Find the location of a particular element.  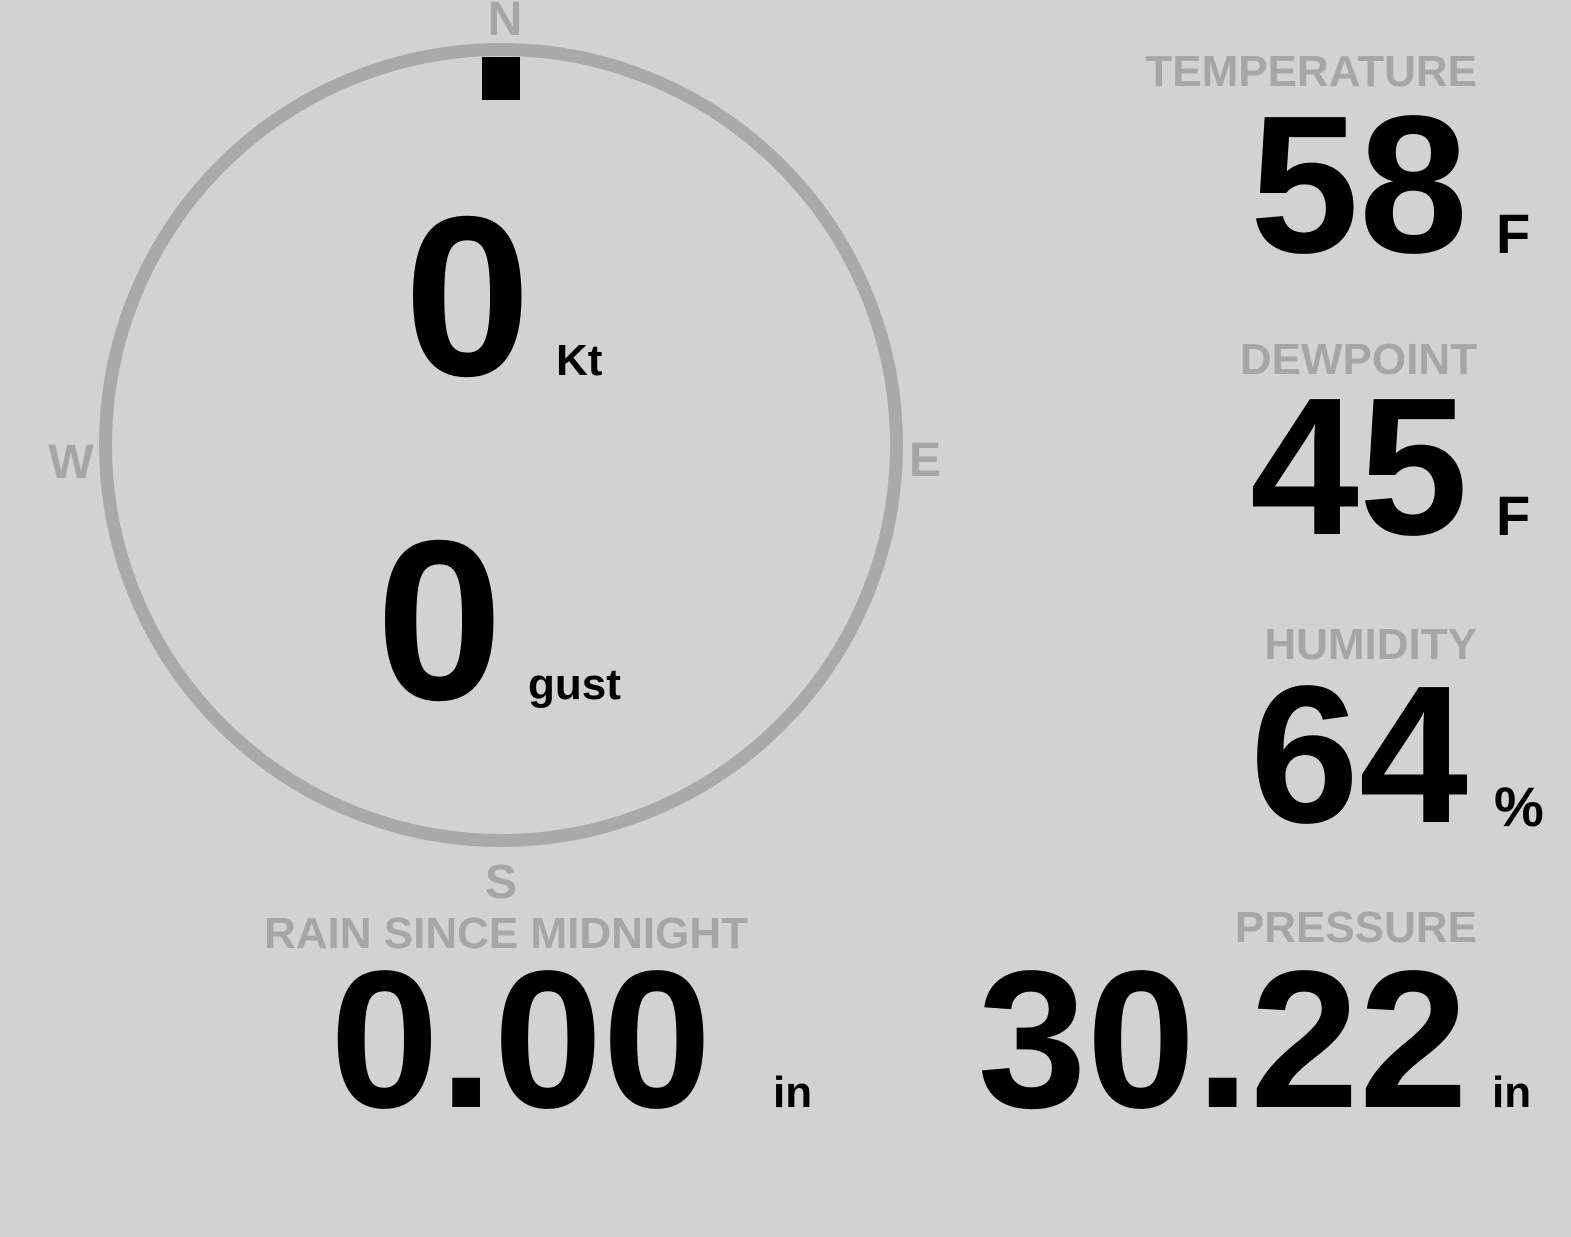

humidity-unit: % is located at coordinates (1519, 806).